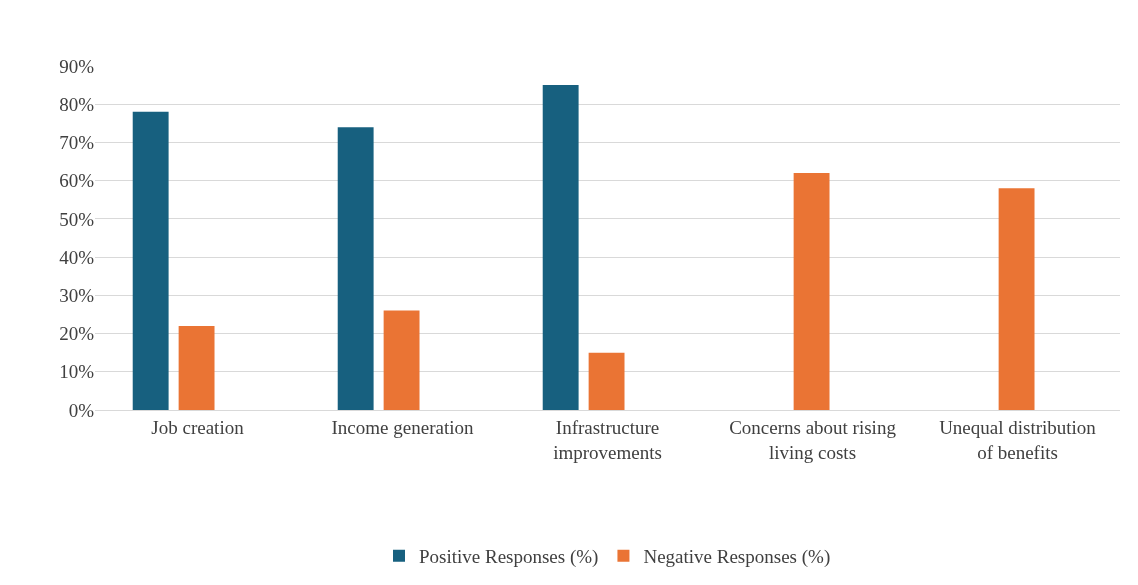 Image resolution: width=1138 pixels, height=585 pixels. Describe the element at coordinates (81, 410) in the screenshot. I see `y-tick-label: 0%` at that location.